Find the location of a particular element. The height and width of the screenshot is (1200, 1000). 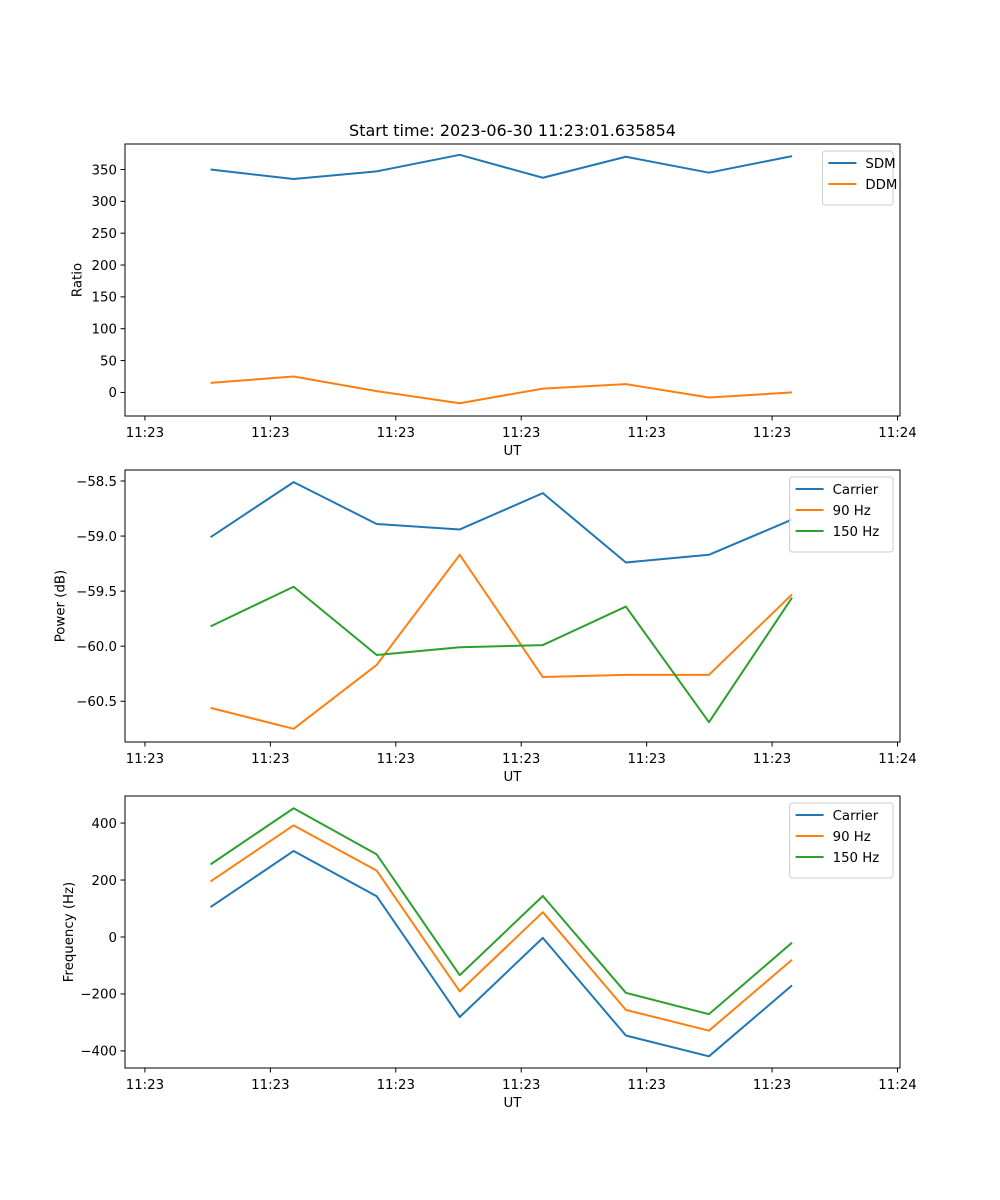

y-tick-label: −60.5 is located at coordinates (96, 702).